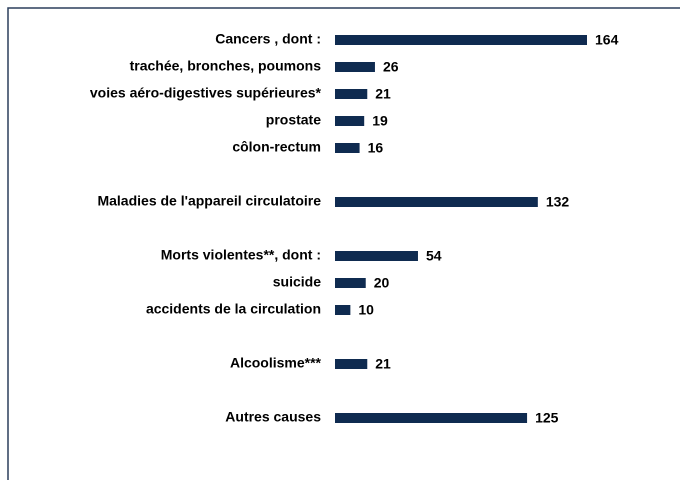 The width and height of the screenshot is (680, 480). What do you see at coordinates (391, 67) in the screenshot?
I see `value-label: 26` at bounding box center [391, 67].